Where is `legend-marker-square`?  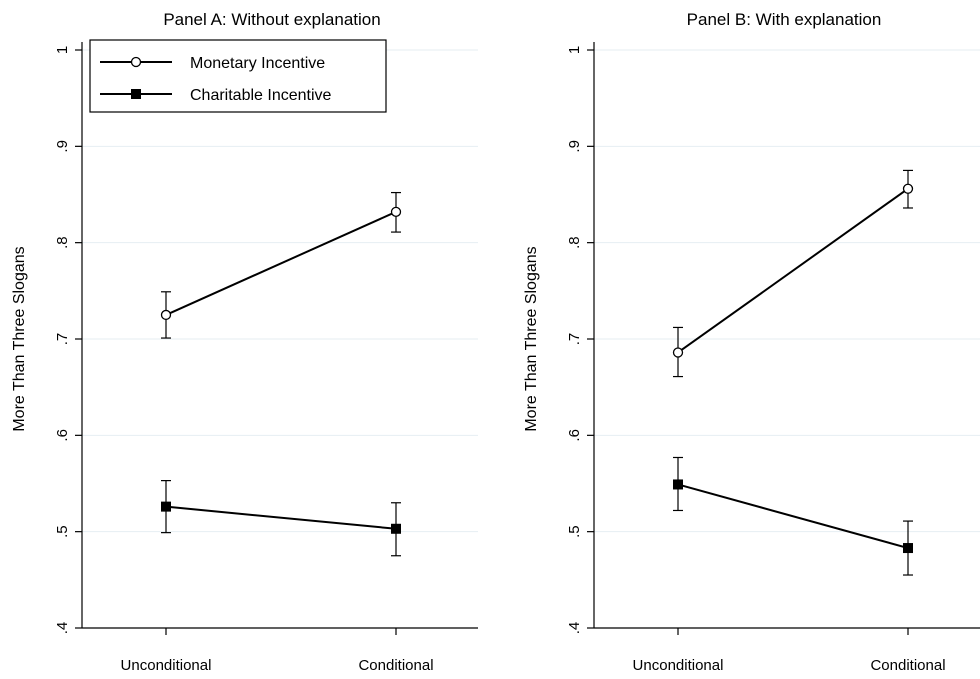 legend-marker-square is located at coordinates (136, 94).